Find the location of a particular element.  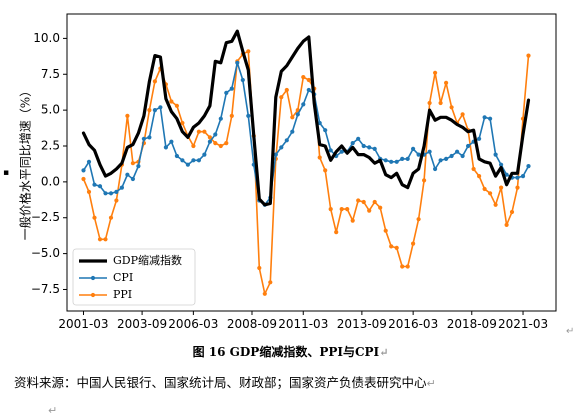

legend-box is located at coordinates (134, 277).